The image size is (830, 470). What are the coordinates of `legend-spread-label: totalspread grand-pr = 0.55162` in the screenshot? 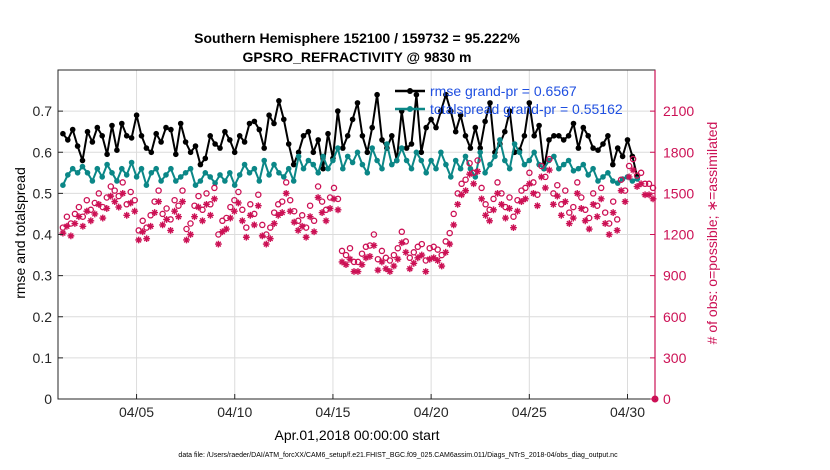 It's located at (526, 109).